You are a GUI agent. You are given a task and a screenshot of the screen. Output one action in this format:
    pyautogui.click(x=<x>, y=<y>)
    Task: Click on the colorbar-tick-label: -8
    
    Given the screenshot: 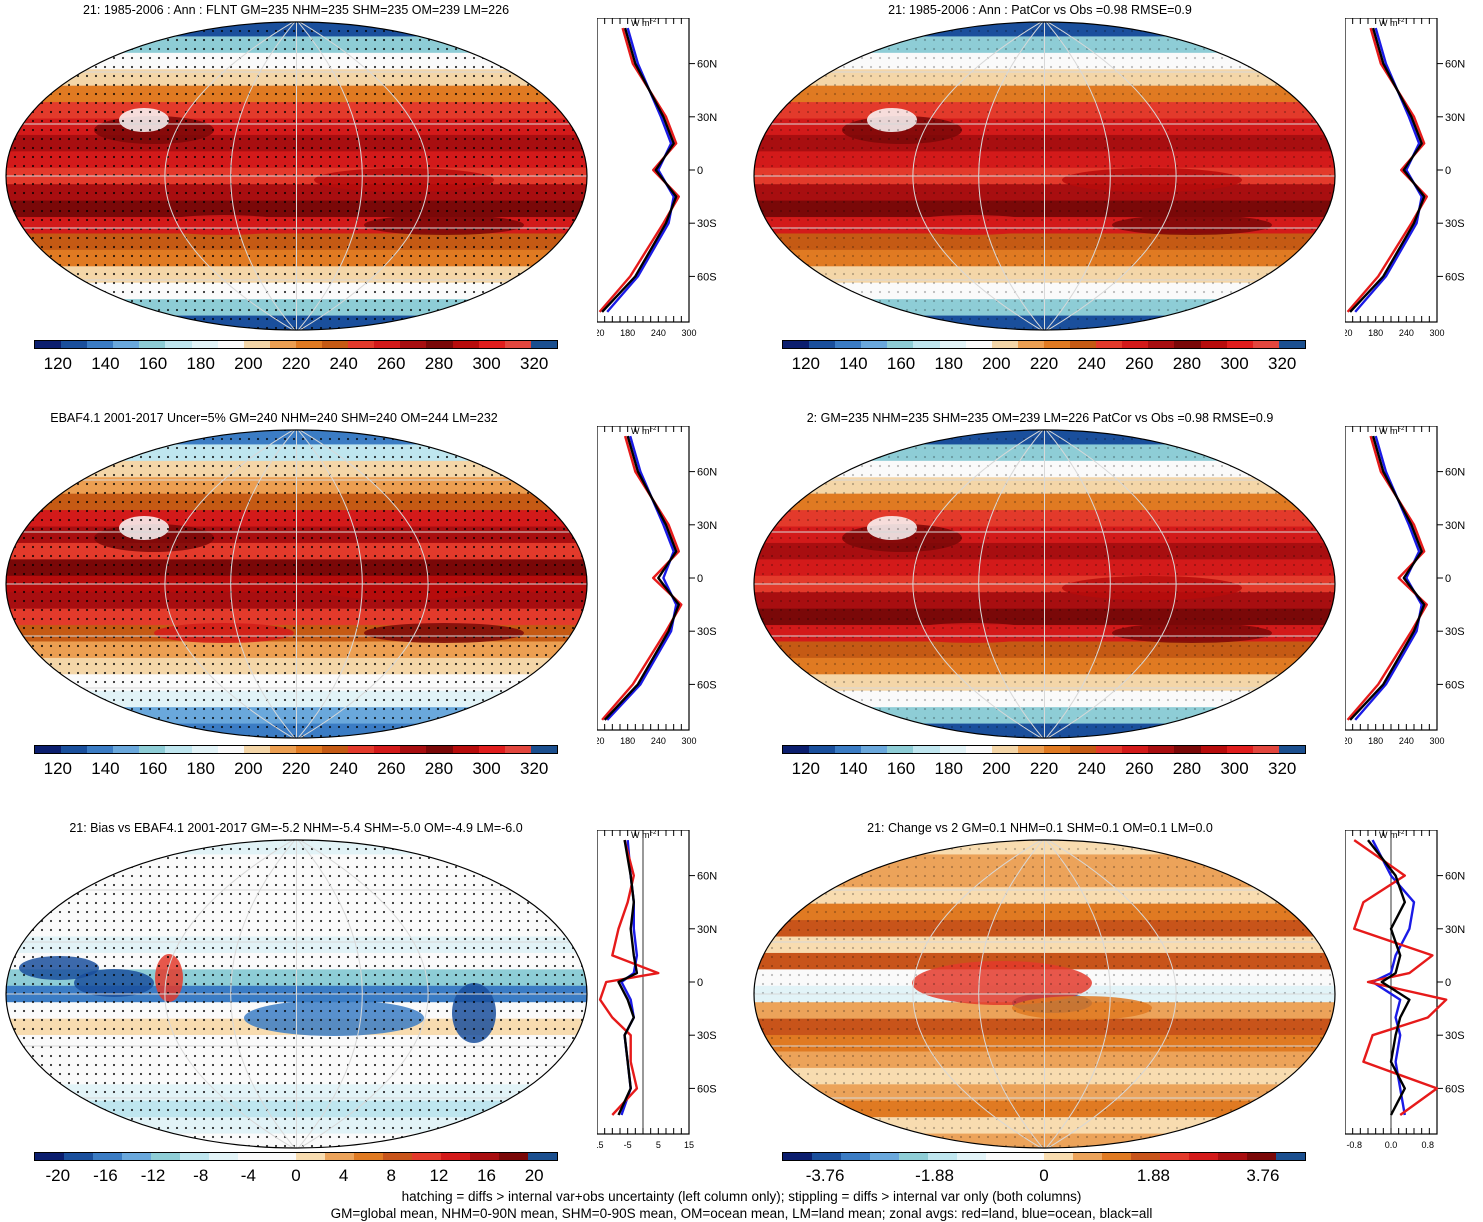 What is the action you would take?
    pyautogui.click(x=201, y=1175)
    